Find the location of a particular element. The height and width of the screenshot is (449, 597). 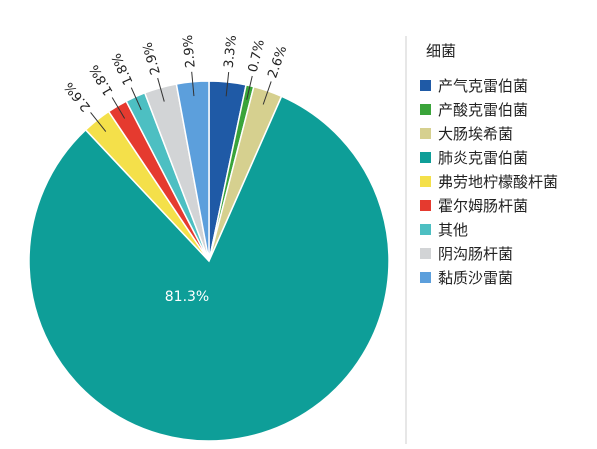

legend-label-6: 霍尔姆肠杆菌 is located at coordinates (483, 206).